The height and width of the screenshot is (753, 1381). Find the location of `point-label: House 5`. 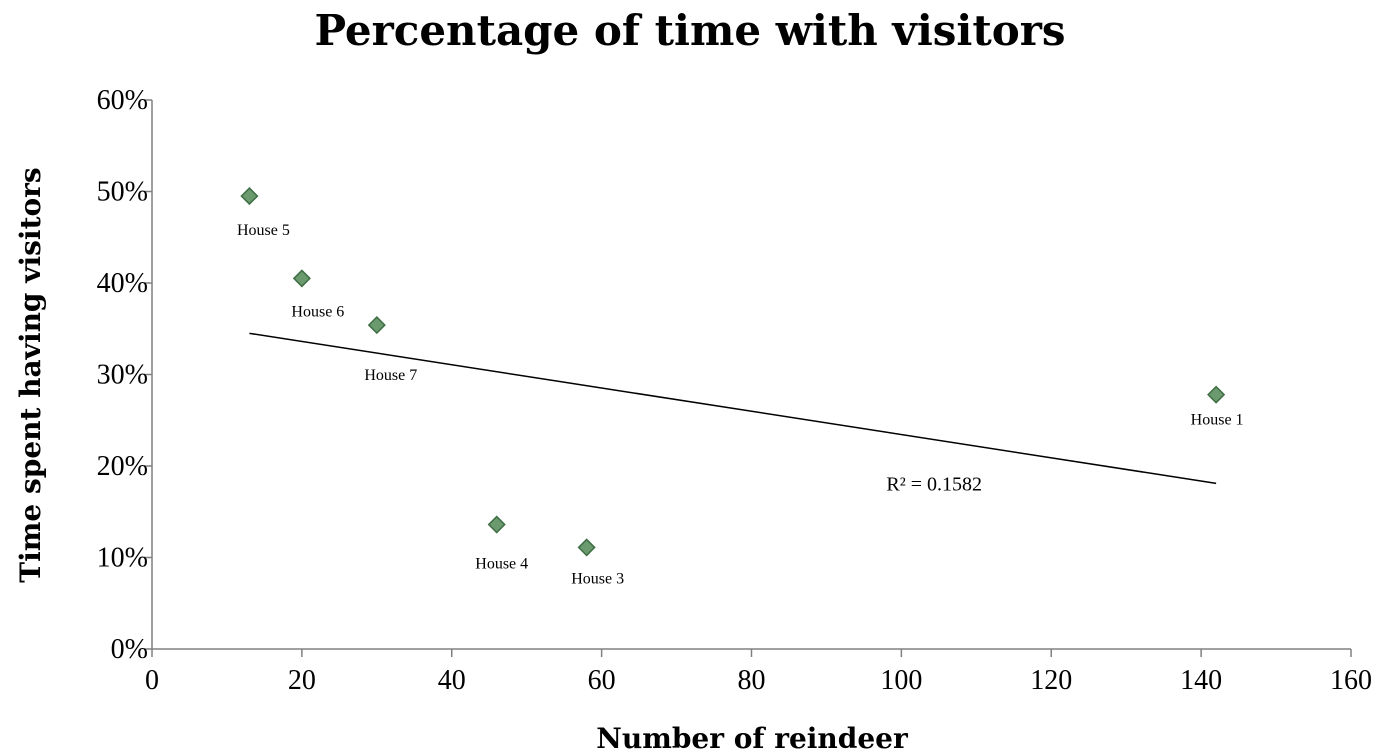

point-label: House 5 is located at coordinates (263, 230).